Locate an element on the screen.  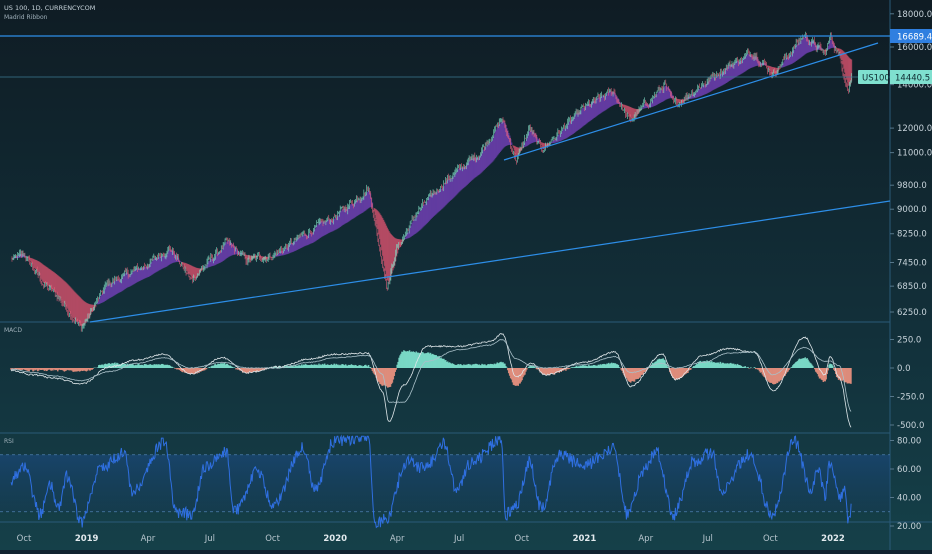
macd-tick-label: -250.0 is located at coordinates (910, 398).